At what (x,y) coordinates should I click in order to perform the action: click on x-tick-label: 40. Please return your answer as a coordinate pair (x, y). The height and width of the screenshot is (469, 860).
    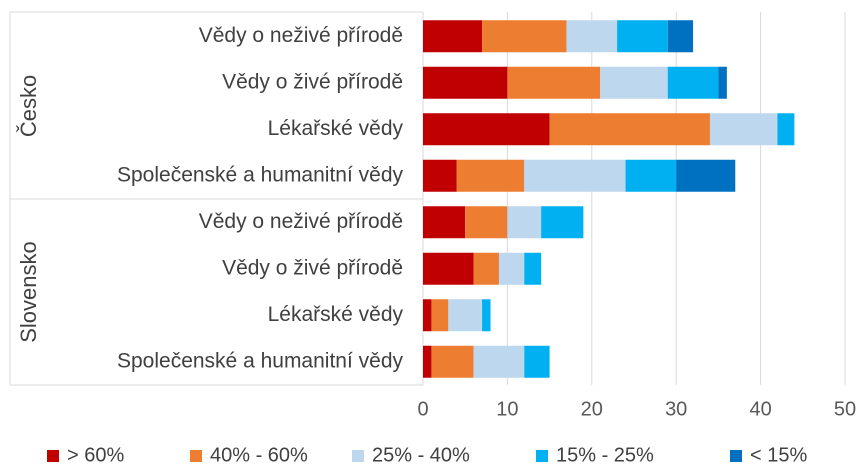
    Looking at the image, I should click on (760, 409).